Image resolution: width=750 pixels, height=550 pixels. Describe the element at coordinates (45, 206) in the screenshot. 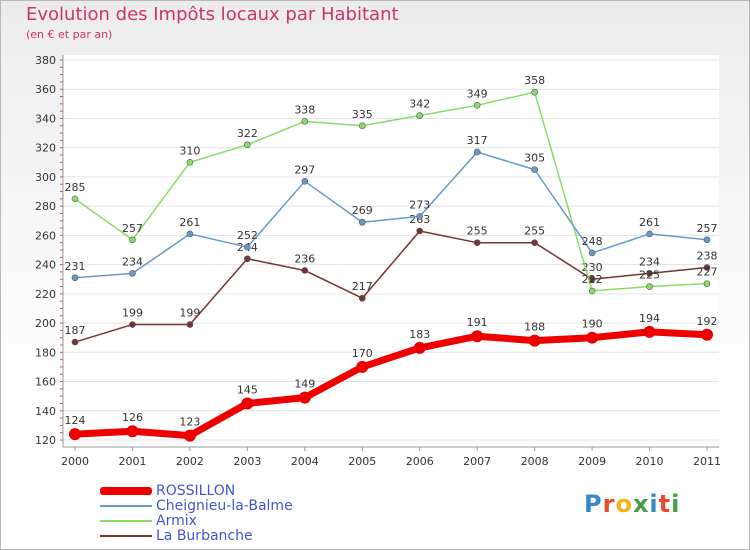

I see `y-tick-label: 280` at that location.